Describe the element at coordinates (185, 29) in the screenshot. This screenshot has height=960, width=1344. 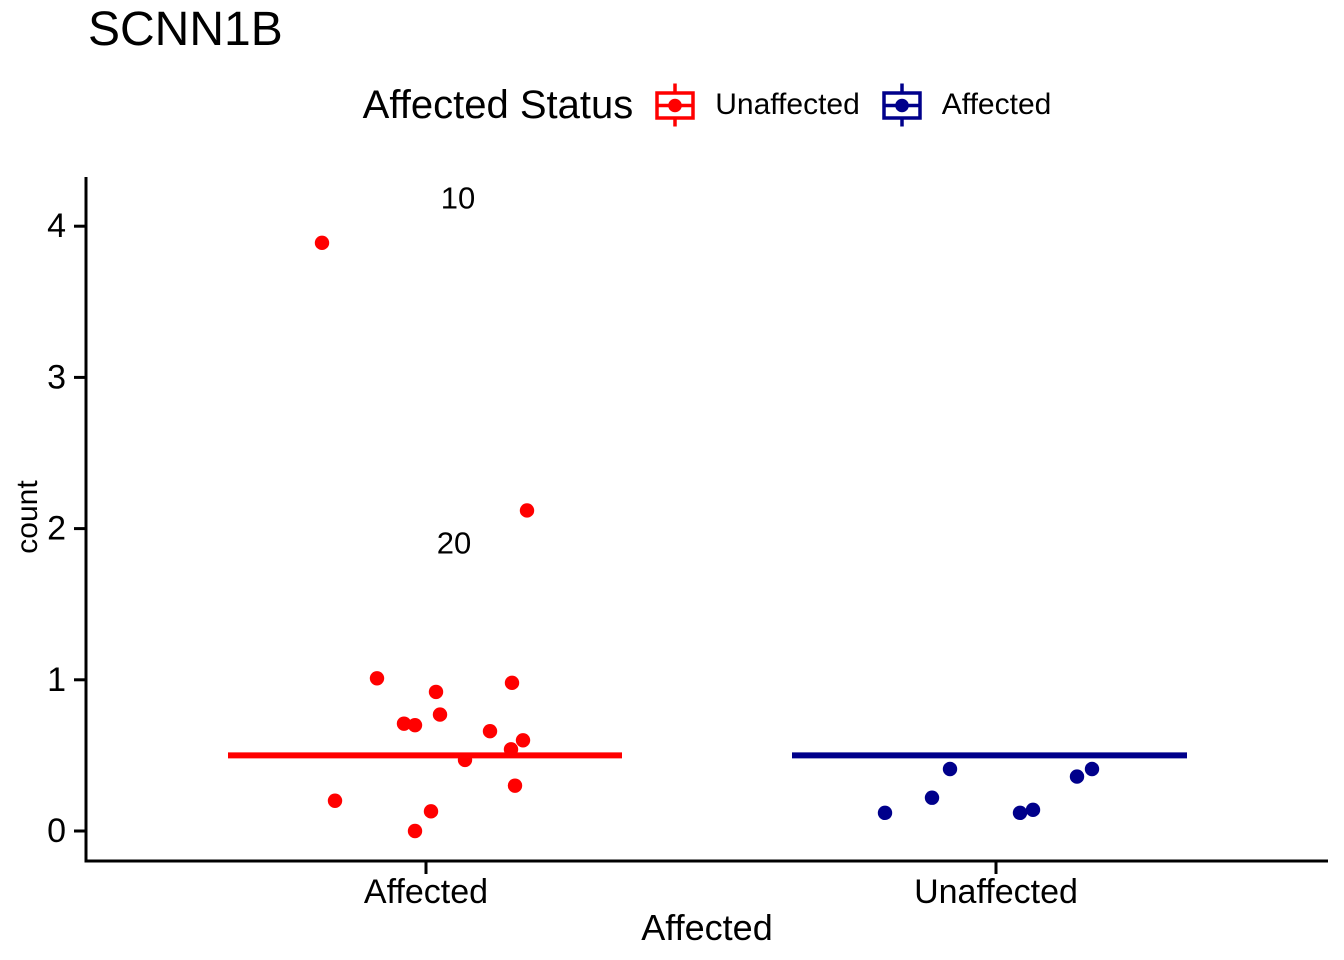
I see `plot-title: SCNN1B` at that location.